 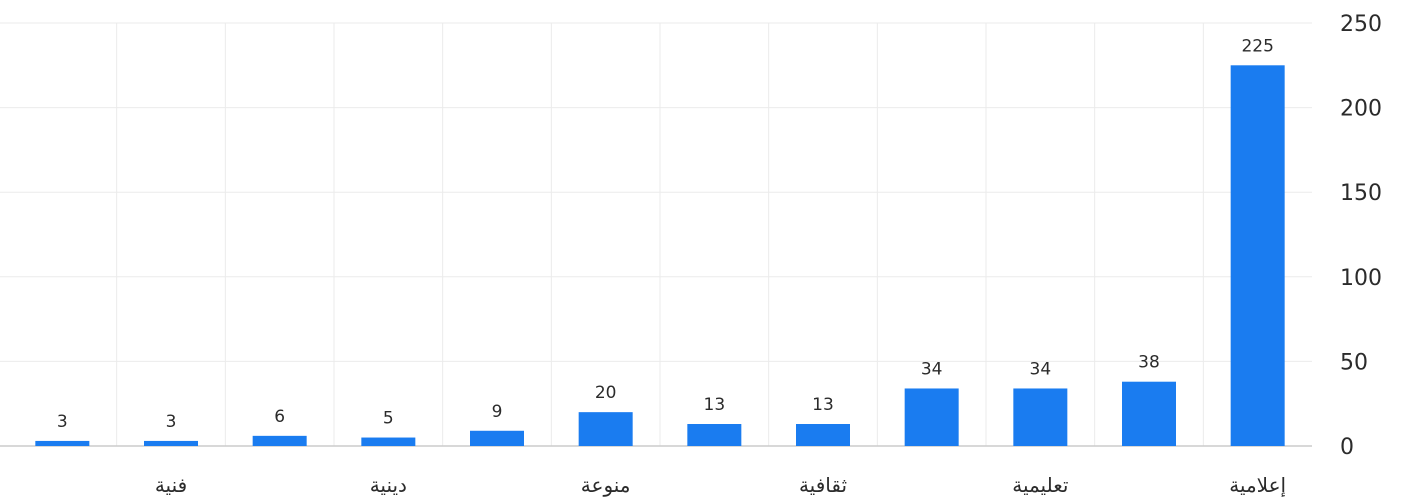 What do you see at coordinates (1257, 485) in the screenshot?
I see `x-tick-label: إعلامية` at bounding box center [1257, 485].